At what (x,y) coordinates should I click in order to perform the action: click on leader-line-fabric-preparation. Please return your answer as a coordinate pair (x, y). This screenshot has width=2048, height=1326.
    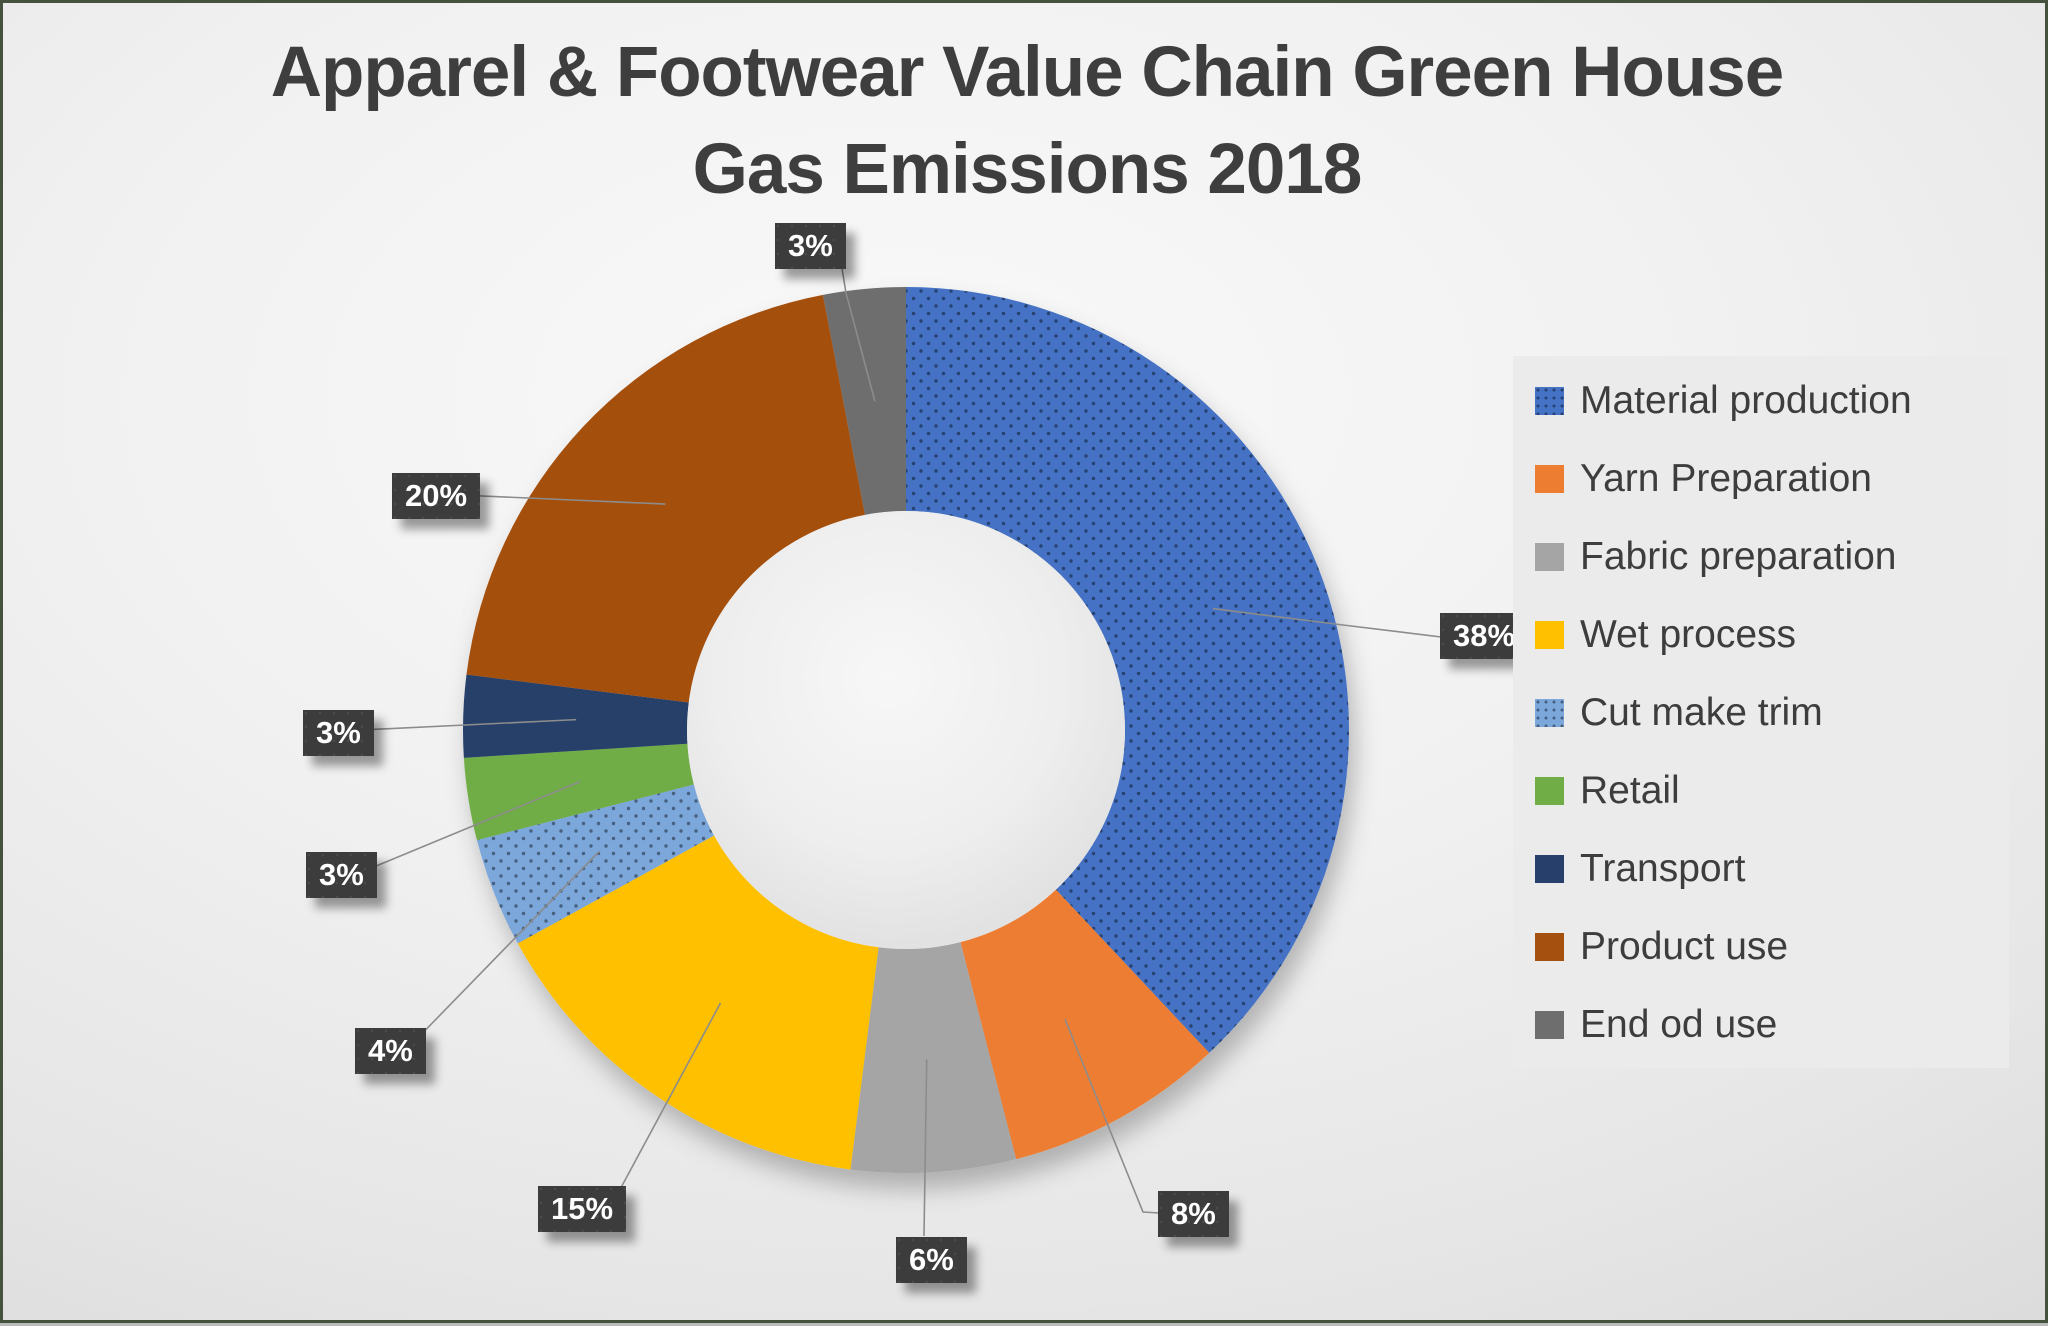
    Looking at the image, I should click on (925, 1148).